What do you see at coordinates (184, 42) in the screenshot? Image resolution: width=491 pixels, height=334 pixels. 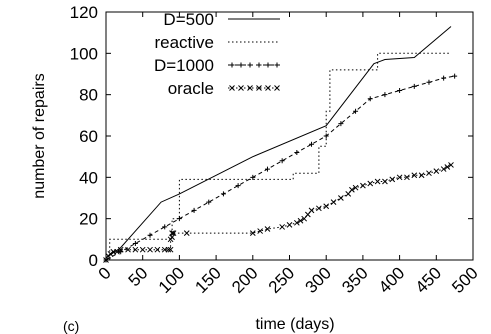 I see `legend-label: reactive` at bounding box center [184, 42].